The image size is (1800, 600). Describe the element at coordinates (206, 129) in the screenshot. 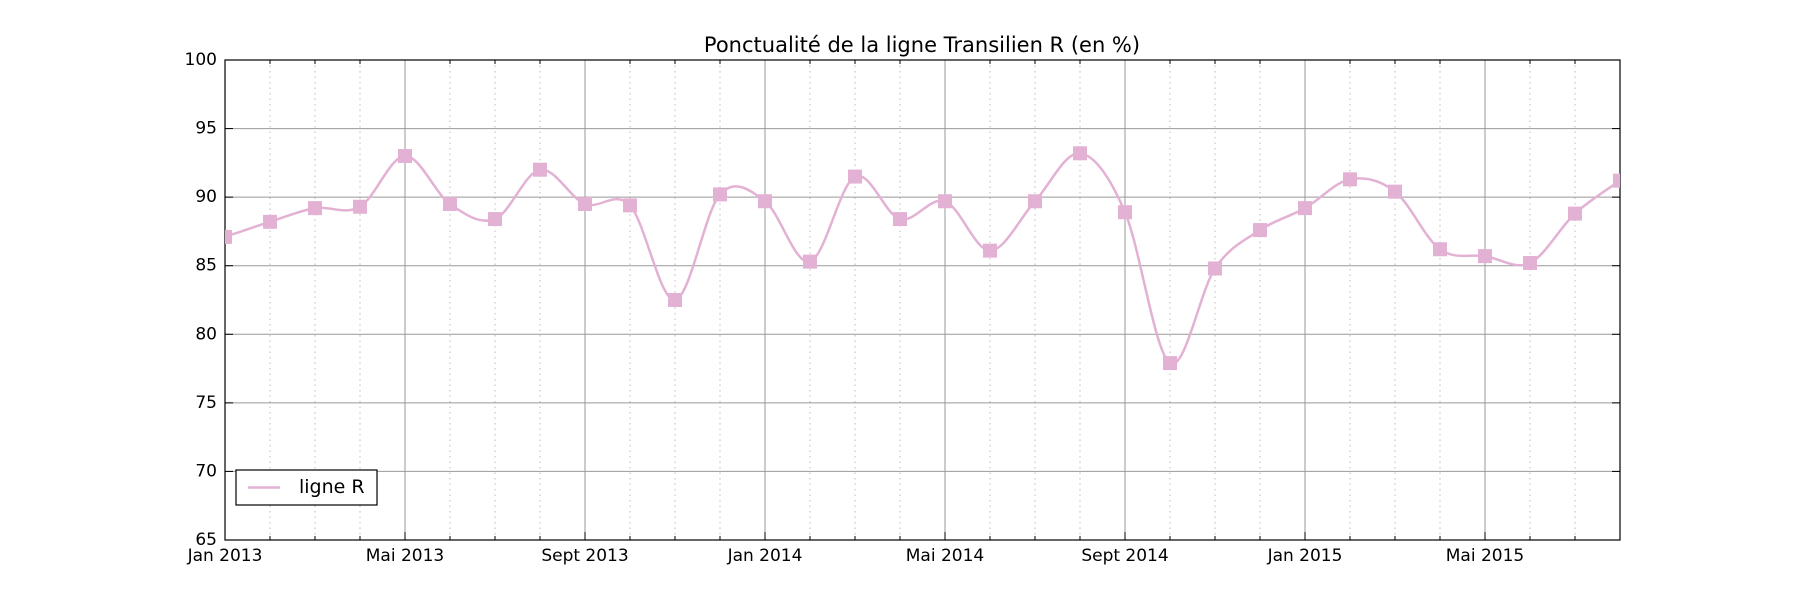

I see `y-tick-label: 95` at that location.